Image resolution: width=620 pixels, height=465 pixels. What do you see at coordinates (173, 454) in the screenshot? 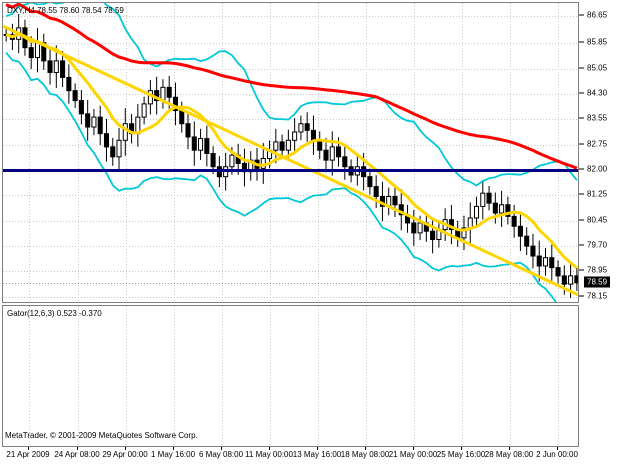
I see `time-axis-label: 1 May 16:00` at bounding box center [173, 454].